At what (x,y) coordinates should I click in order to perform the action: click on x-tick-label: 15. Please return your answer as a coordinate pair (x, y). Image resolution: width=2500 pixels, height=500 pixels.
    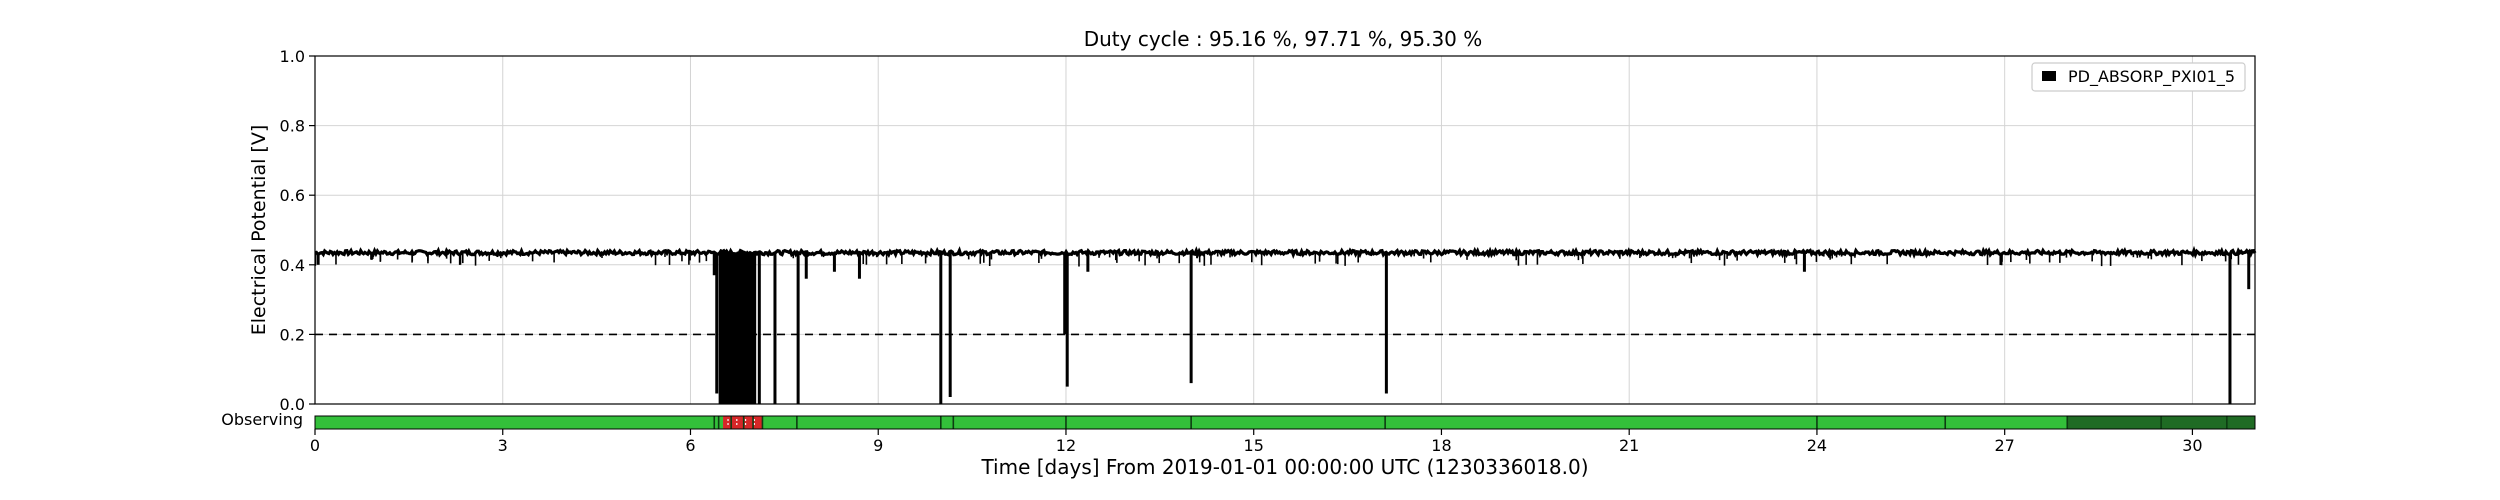
    Looking at the image, I should click on (1254, 445).